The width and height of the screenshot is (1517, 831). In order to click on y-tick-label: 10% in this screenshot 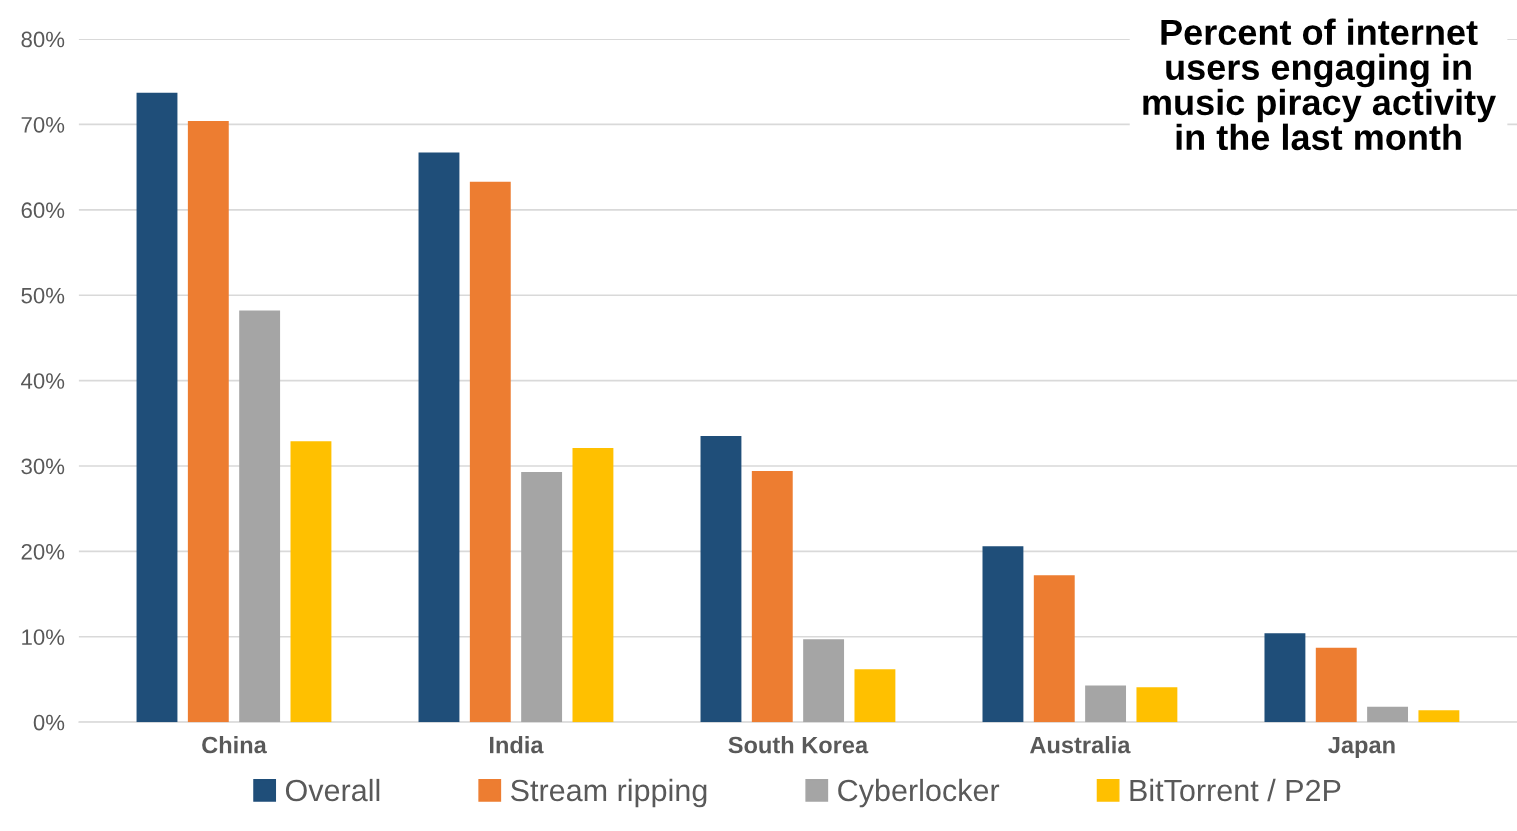, I will do `click(43, 637)`.